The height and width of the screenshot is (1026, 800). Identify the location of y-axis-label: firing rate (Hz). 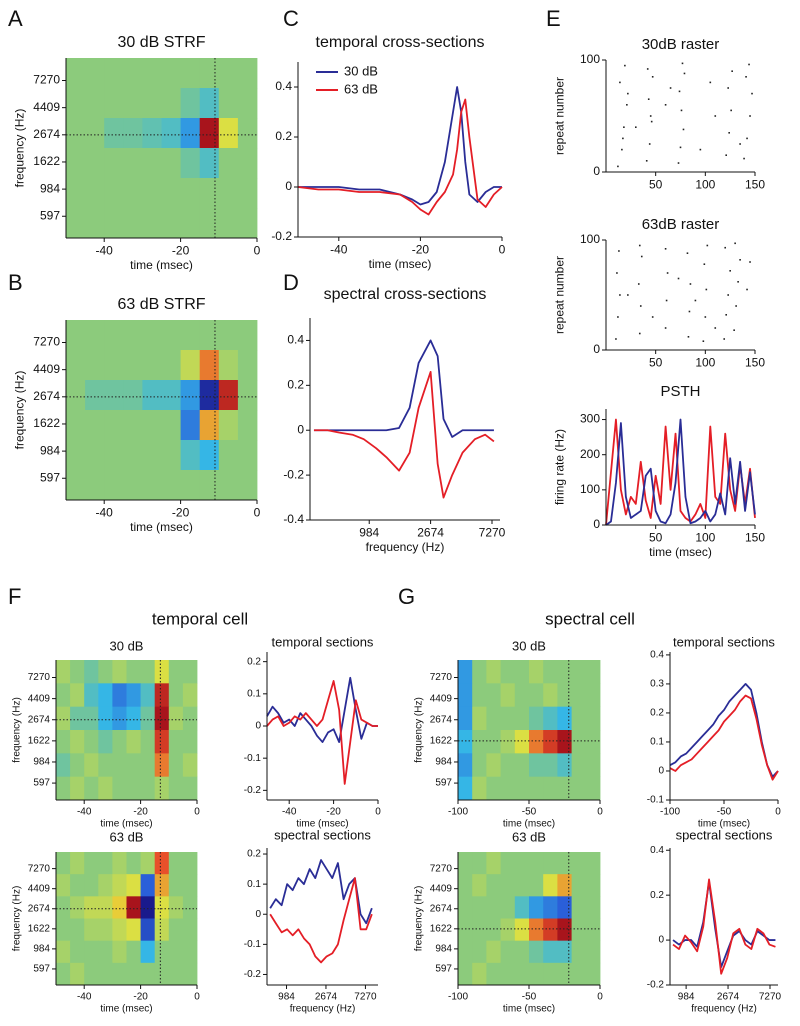
(560, 467).